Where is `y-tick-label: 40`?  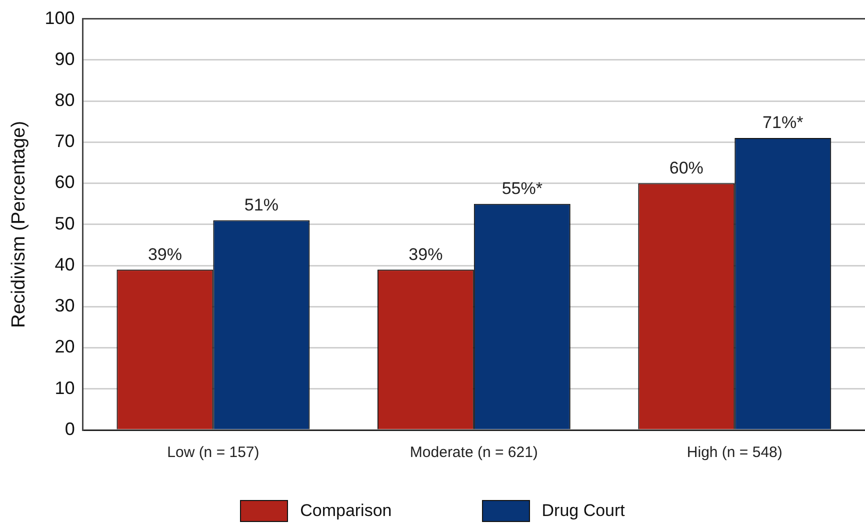
y-tick-label: 40 is located at coordinates (64, 264).